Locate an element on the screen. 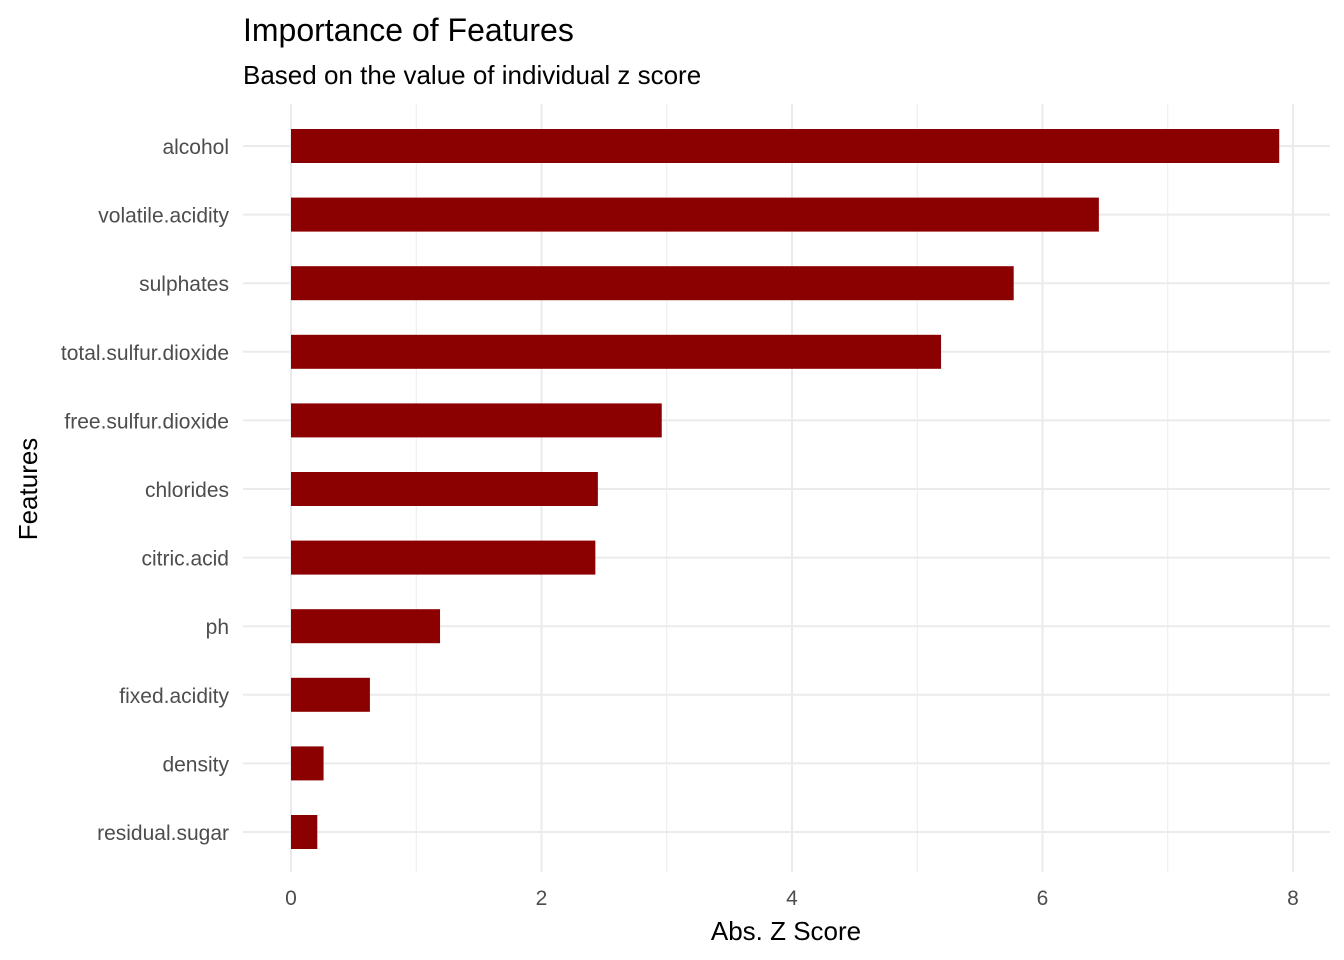 This screenshot has width=1344, height=960. bar-density is located at coordinates (307, 763).